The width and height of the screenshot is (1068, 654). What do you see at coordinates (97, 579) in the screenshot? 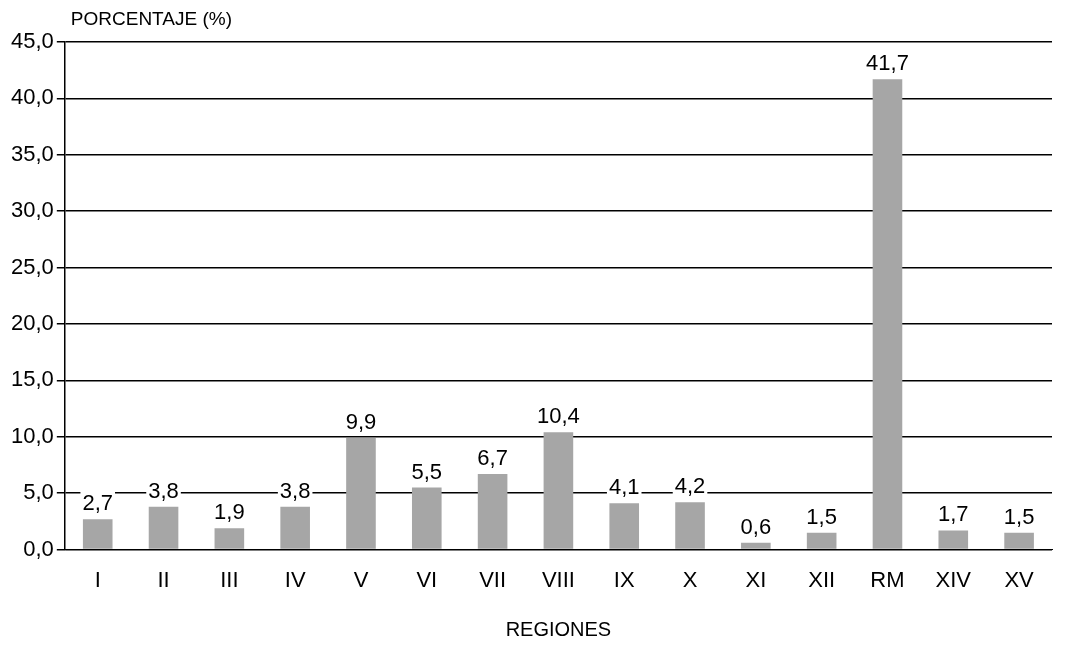
I see `x-tick-label: I` at bounding box center [97, 579].